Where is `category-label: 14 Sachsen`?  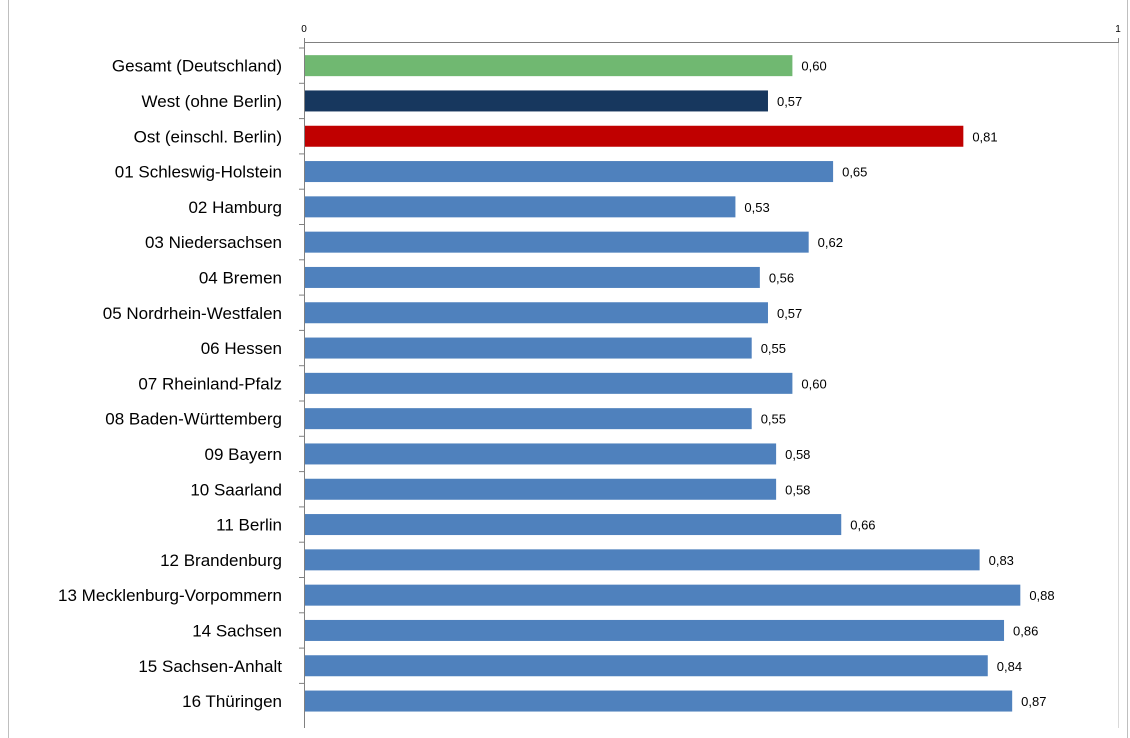 category-label: 14 Sachsen is located at coordinates (237, 630).